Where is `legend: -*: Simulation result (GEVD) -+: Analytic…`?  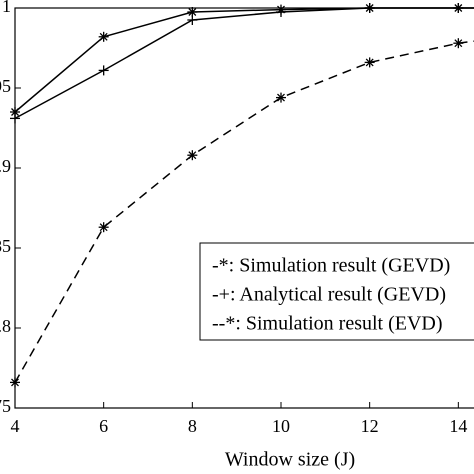
legend: -*: Simulation result (GEVD) -+: Analytic… is located at coordinates (336, 291).